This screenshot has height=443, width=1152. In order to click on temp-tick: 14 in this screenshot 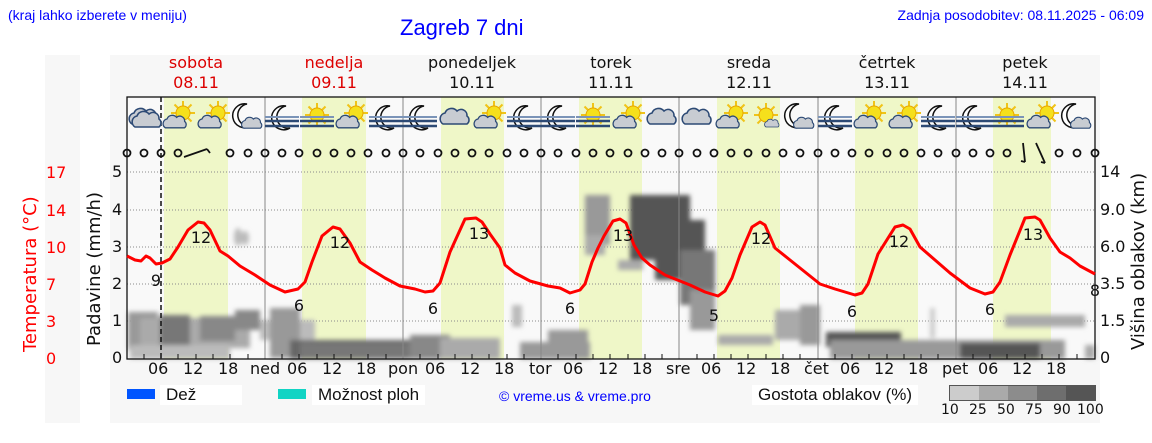, I will do `click(56, 210)`.